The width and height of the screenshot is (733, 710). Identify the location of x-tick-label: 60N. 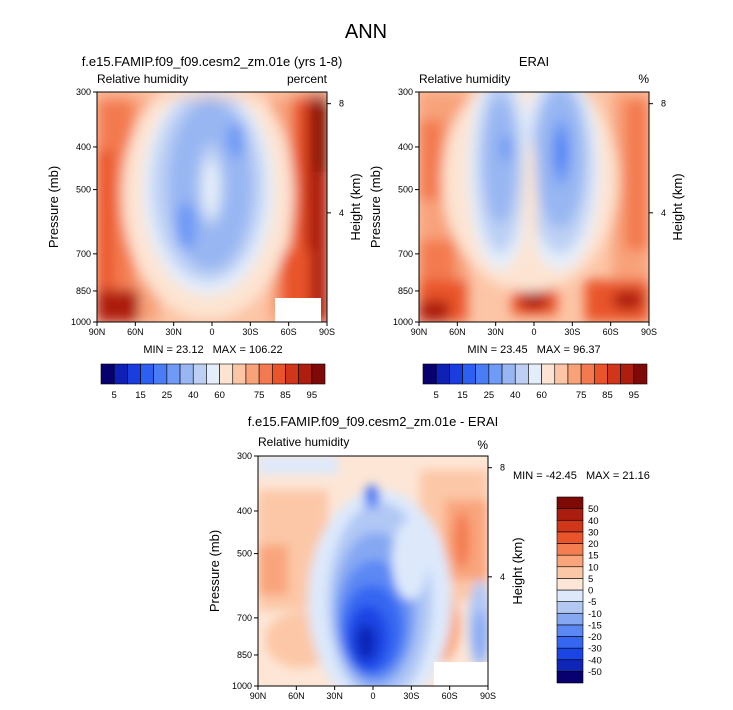
(135, 332).